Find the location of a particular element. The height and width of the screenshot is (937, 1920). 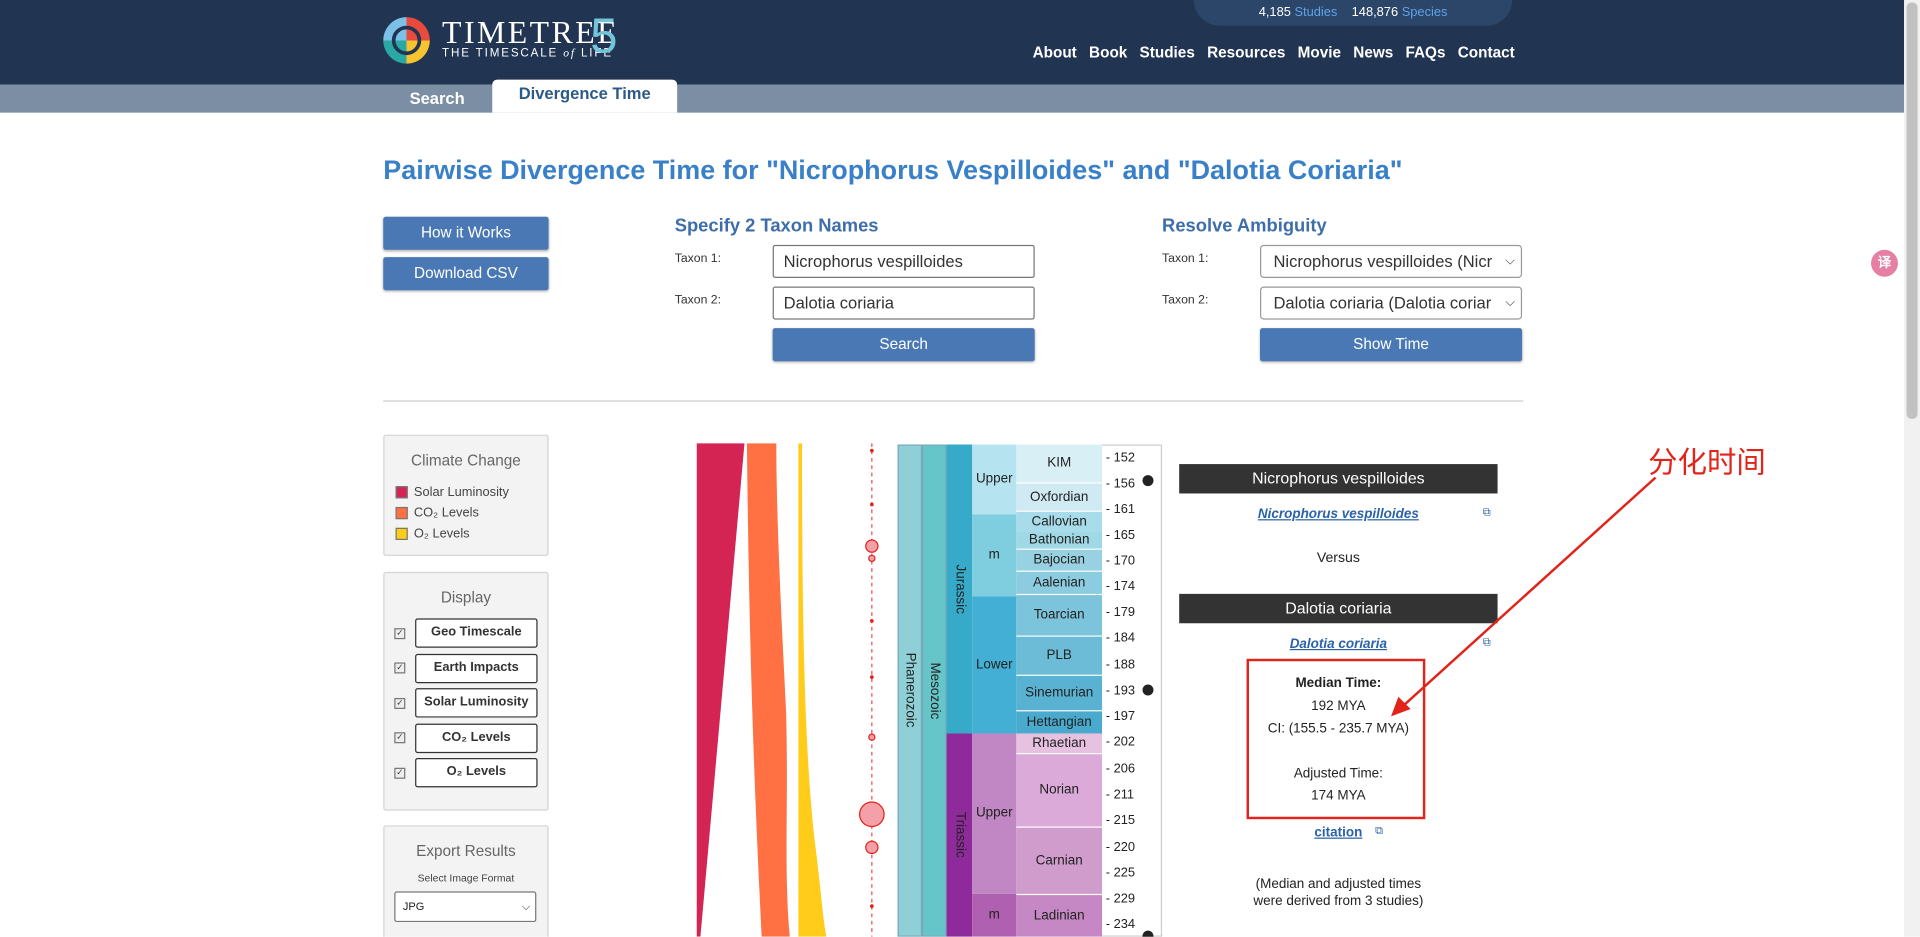

swatch-solar is located at coordinates (401, 491).